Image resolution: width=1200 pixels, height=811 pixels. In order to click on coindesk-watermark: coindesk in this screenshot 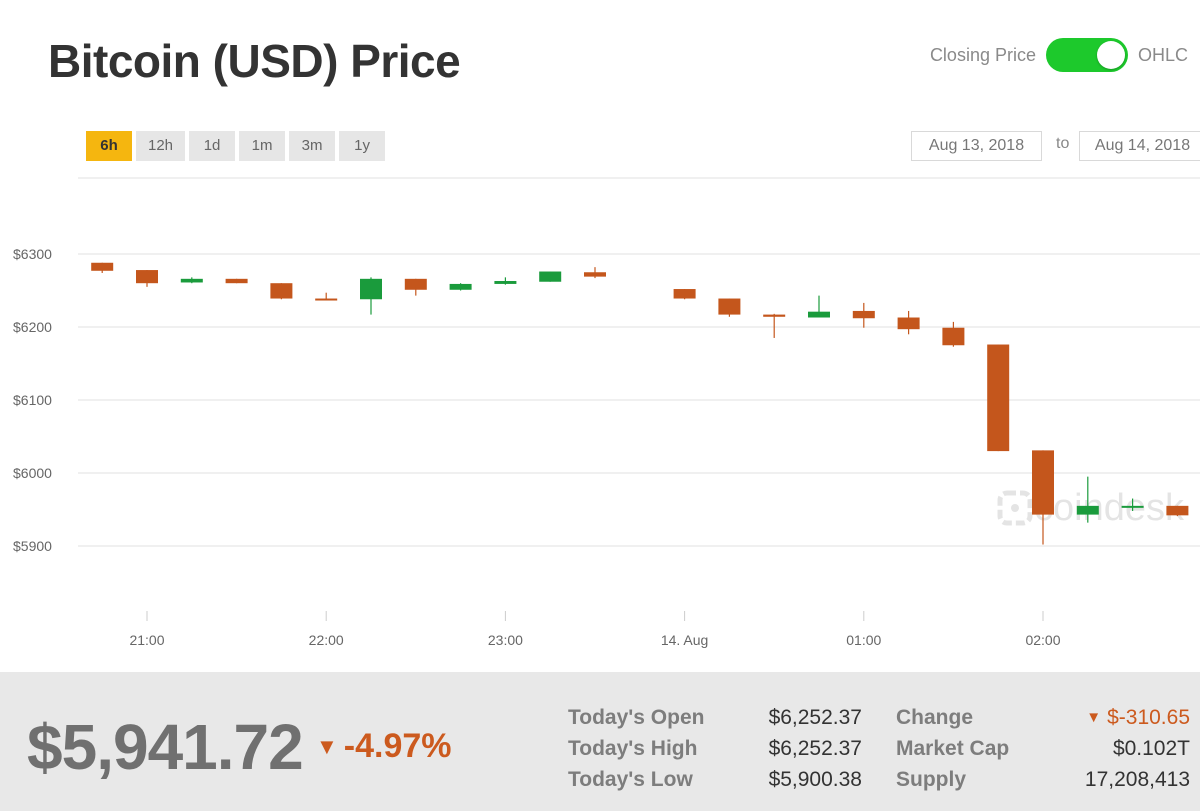, I will do `click(1091, 508)`.